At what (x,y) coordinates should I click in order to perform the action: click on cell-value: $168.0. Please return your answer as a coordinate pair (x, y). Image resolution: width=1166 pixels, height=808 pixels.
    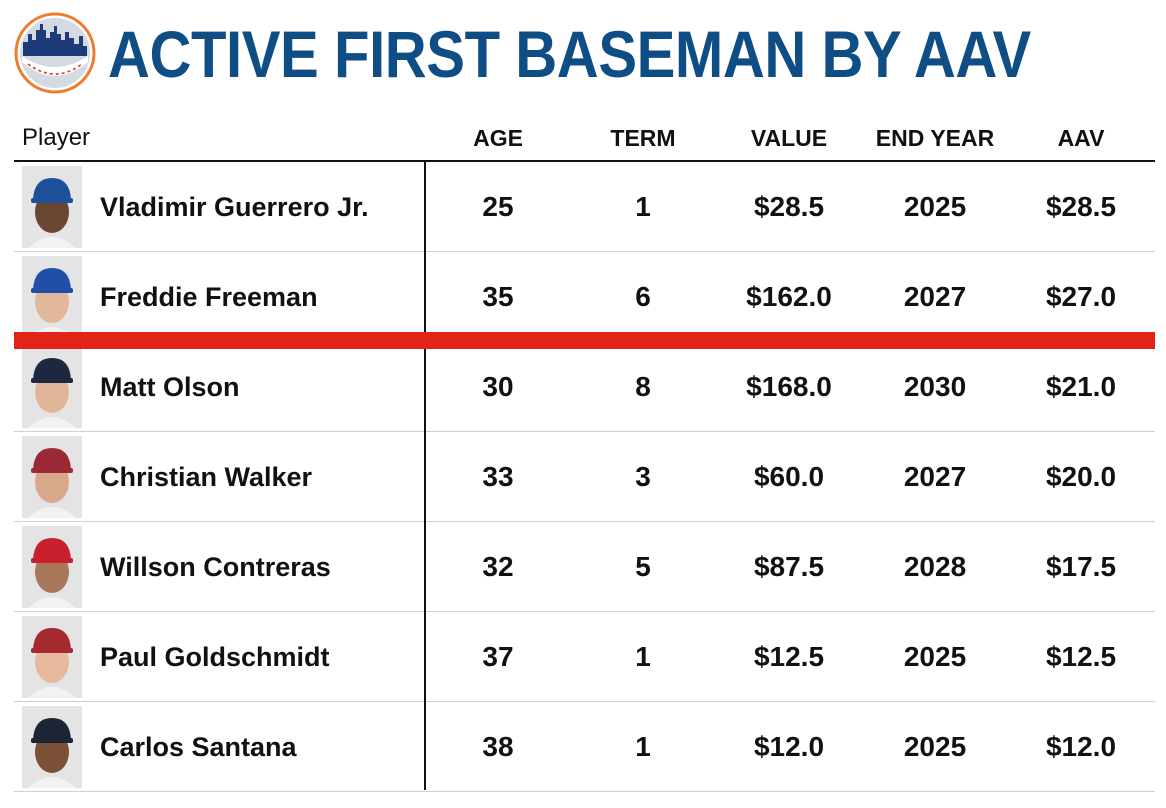
    Looking at the image, I should click on (789, 386).